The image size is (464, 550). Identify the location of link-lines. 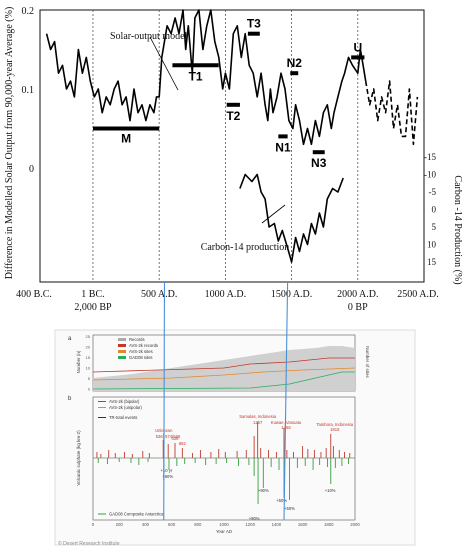
(226, 401).